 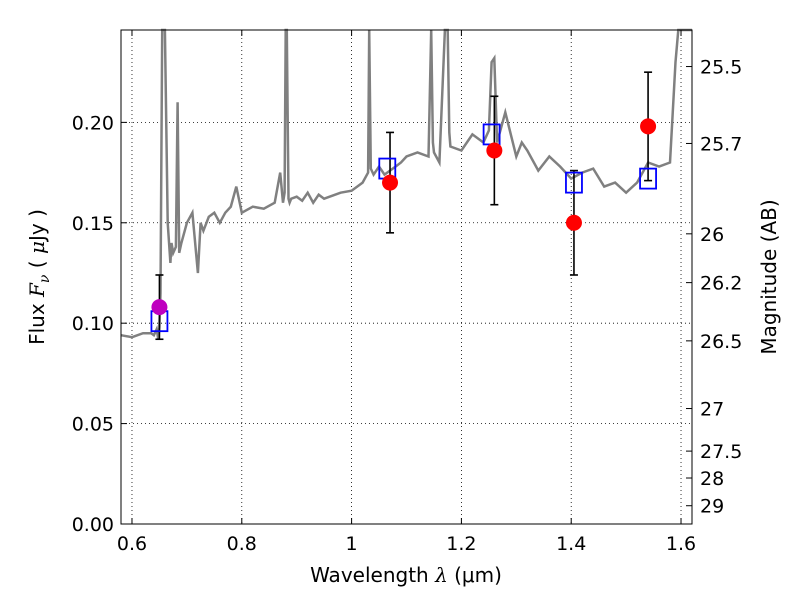 What do you see at coordinates (712, 410) in the screenshot?
I see `y2-tick-label: 27` at bounding box center [712, 410].